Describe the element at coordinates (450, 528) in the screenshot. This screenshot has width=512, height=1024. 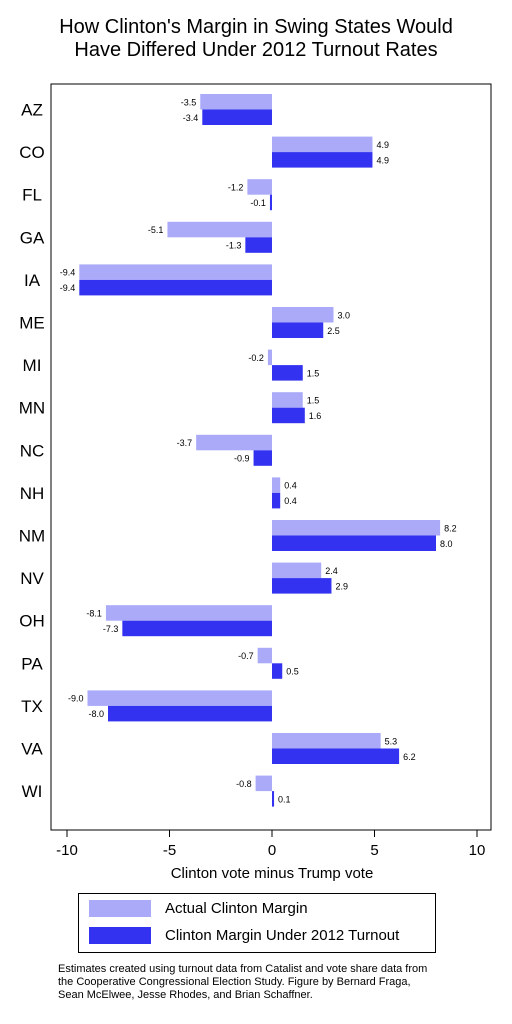
I see `data-label: 8.2` at that location.